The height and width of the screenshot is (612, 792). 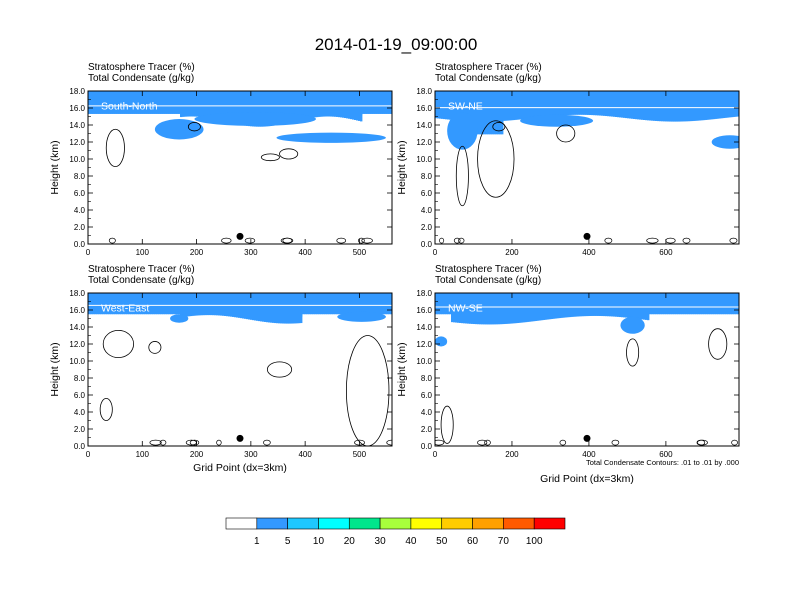 What do you see at coordinates (141, 280) in the screenshot?
I see `contour-label: Total Condensate (g/kg)` at bounding box center [141, 280].